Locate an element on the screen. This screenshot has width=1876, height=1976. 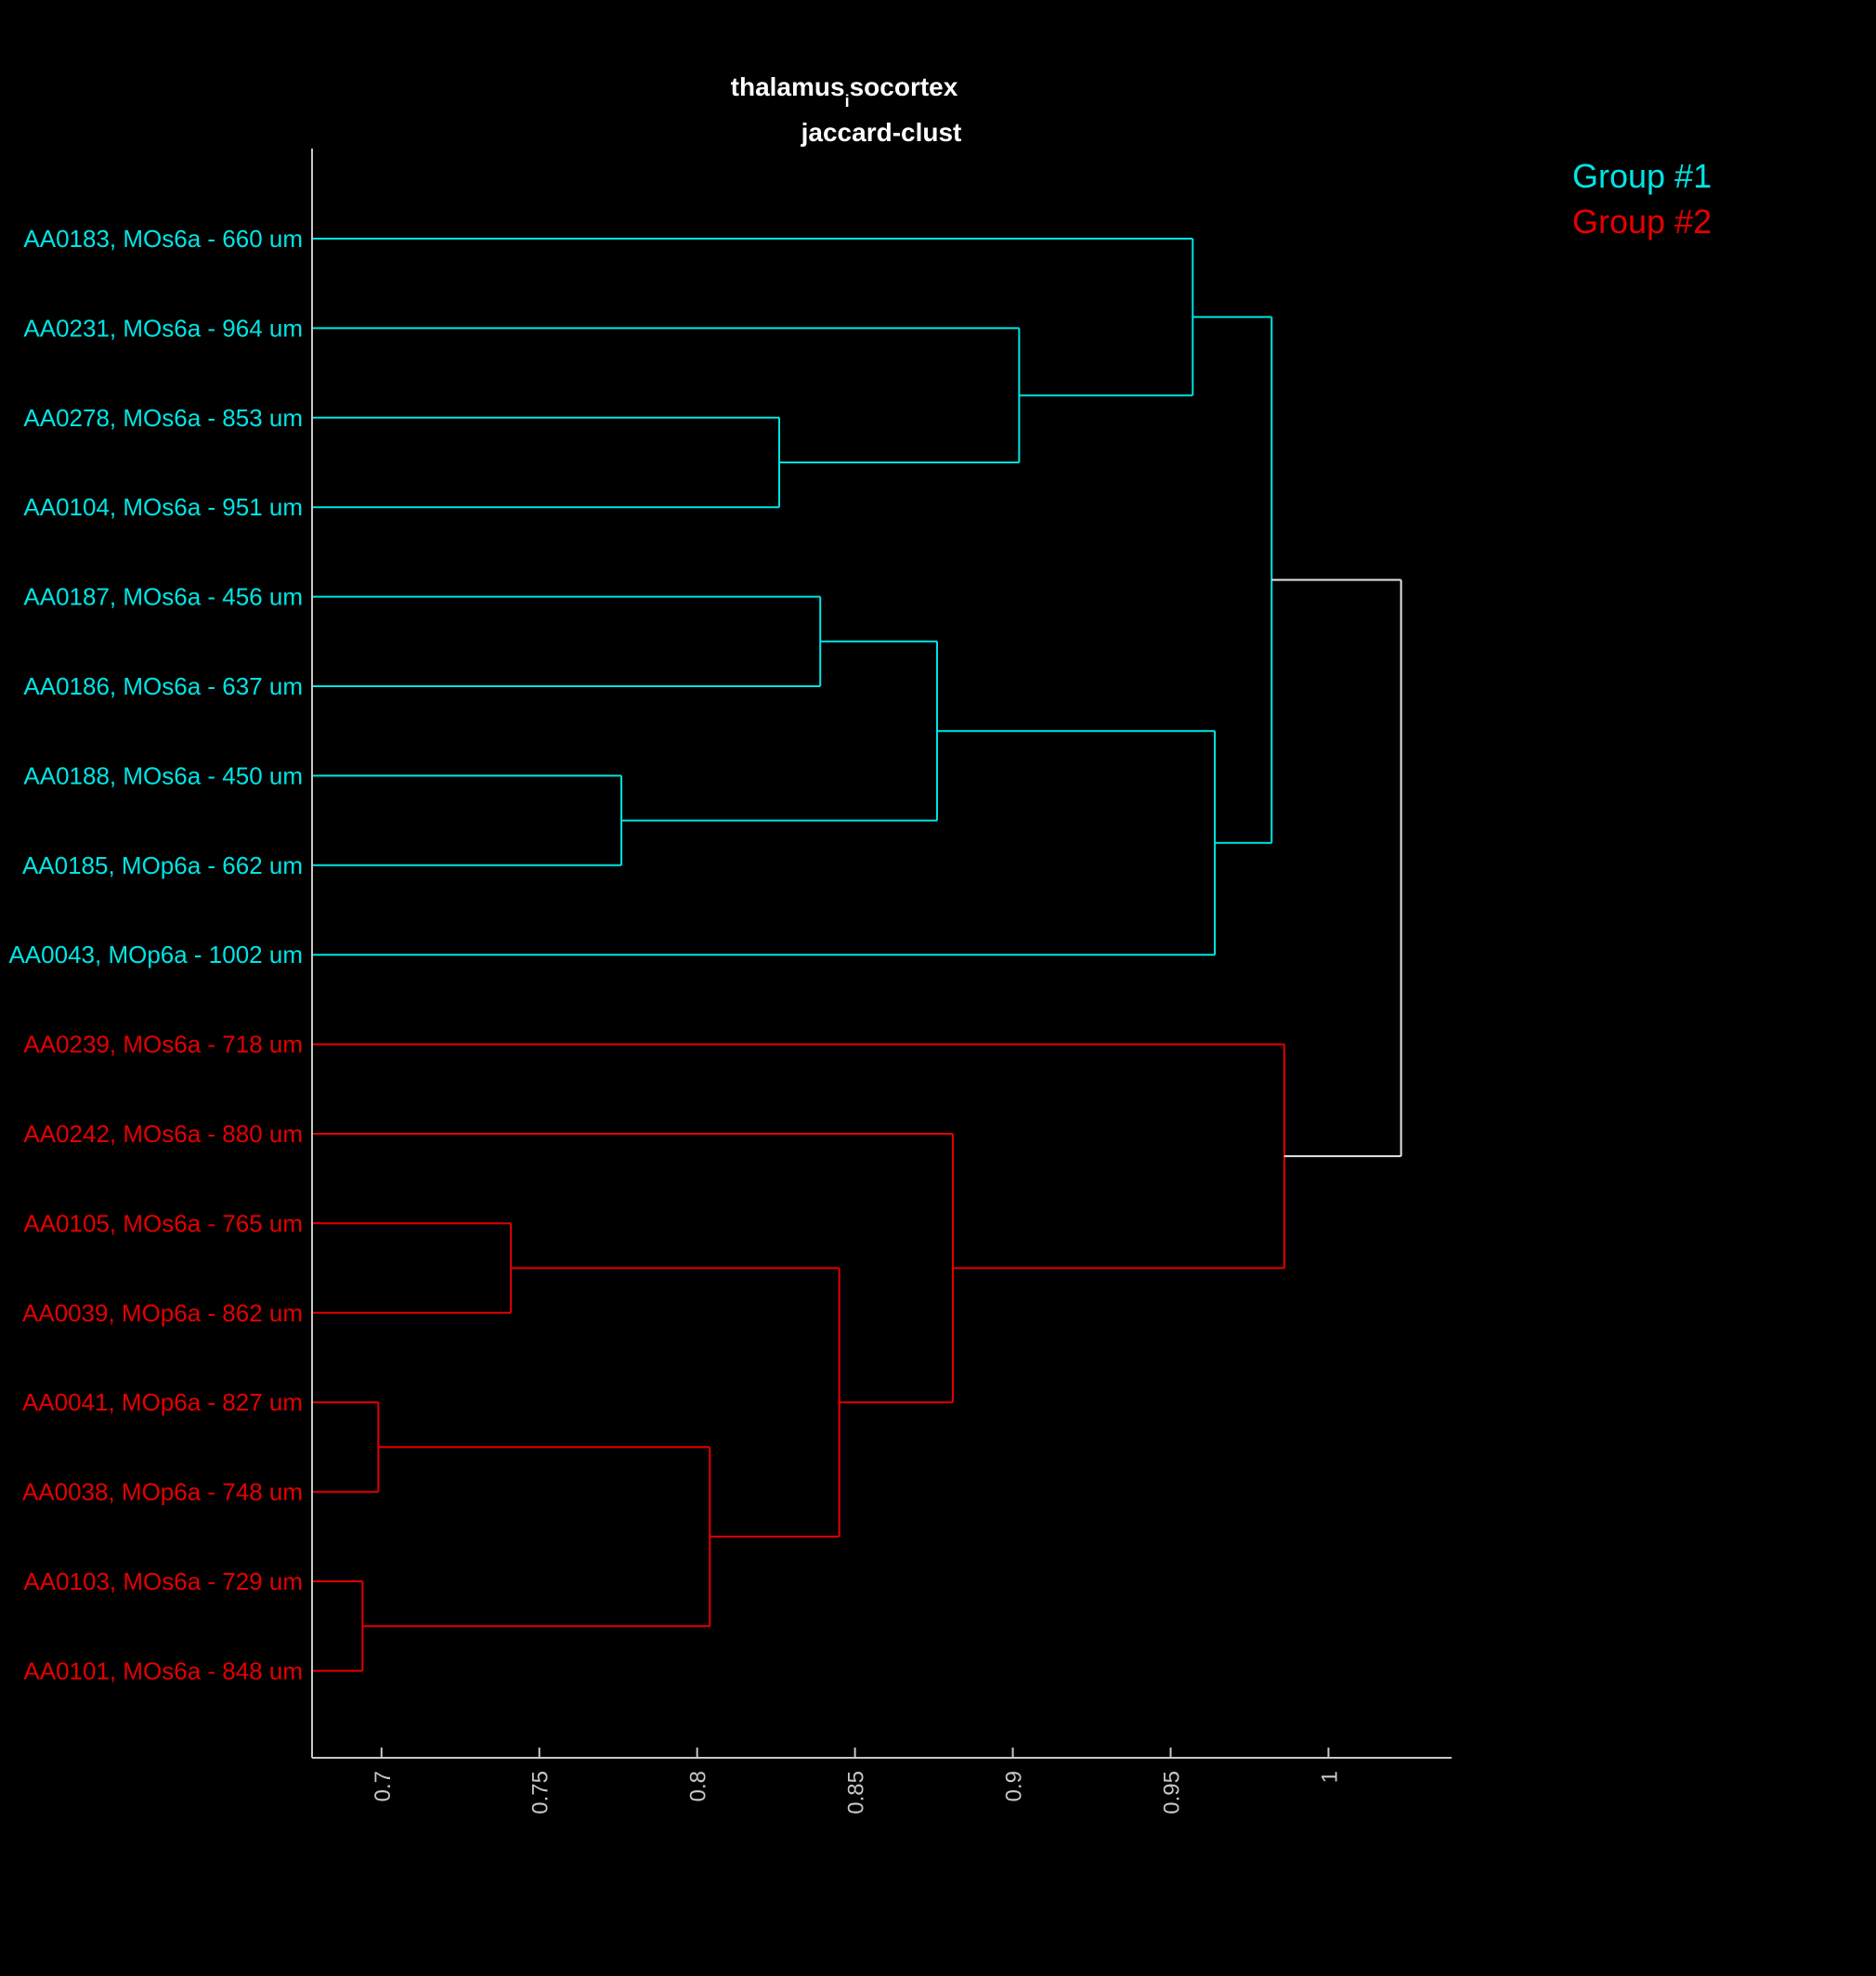
title-suffix: socortex is located at coordinates (904, 86).